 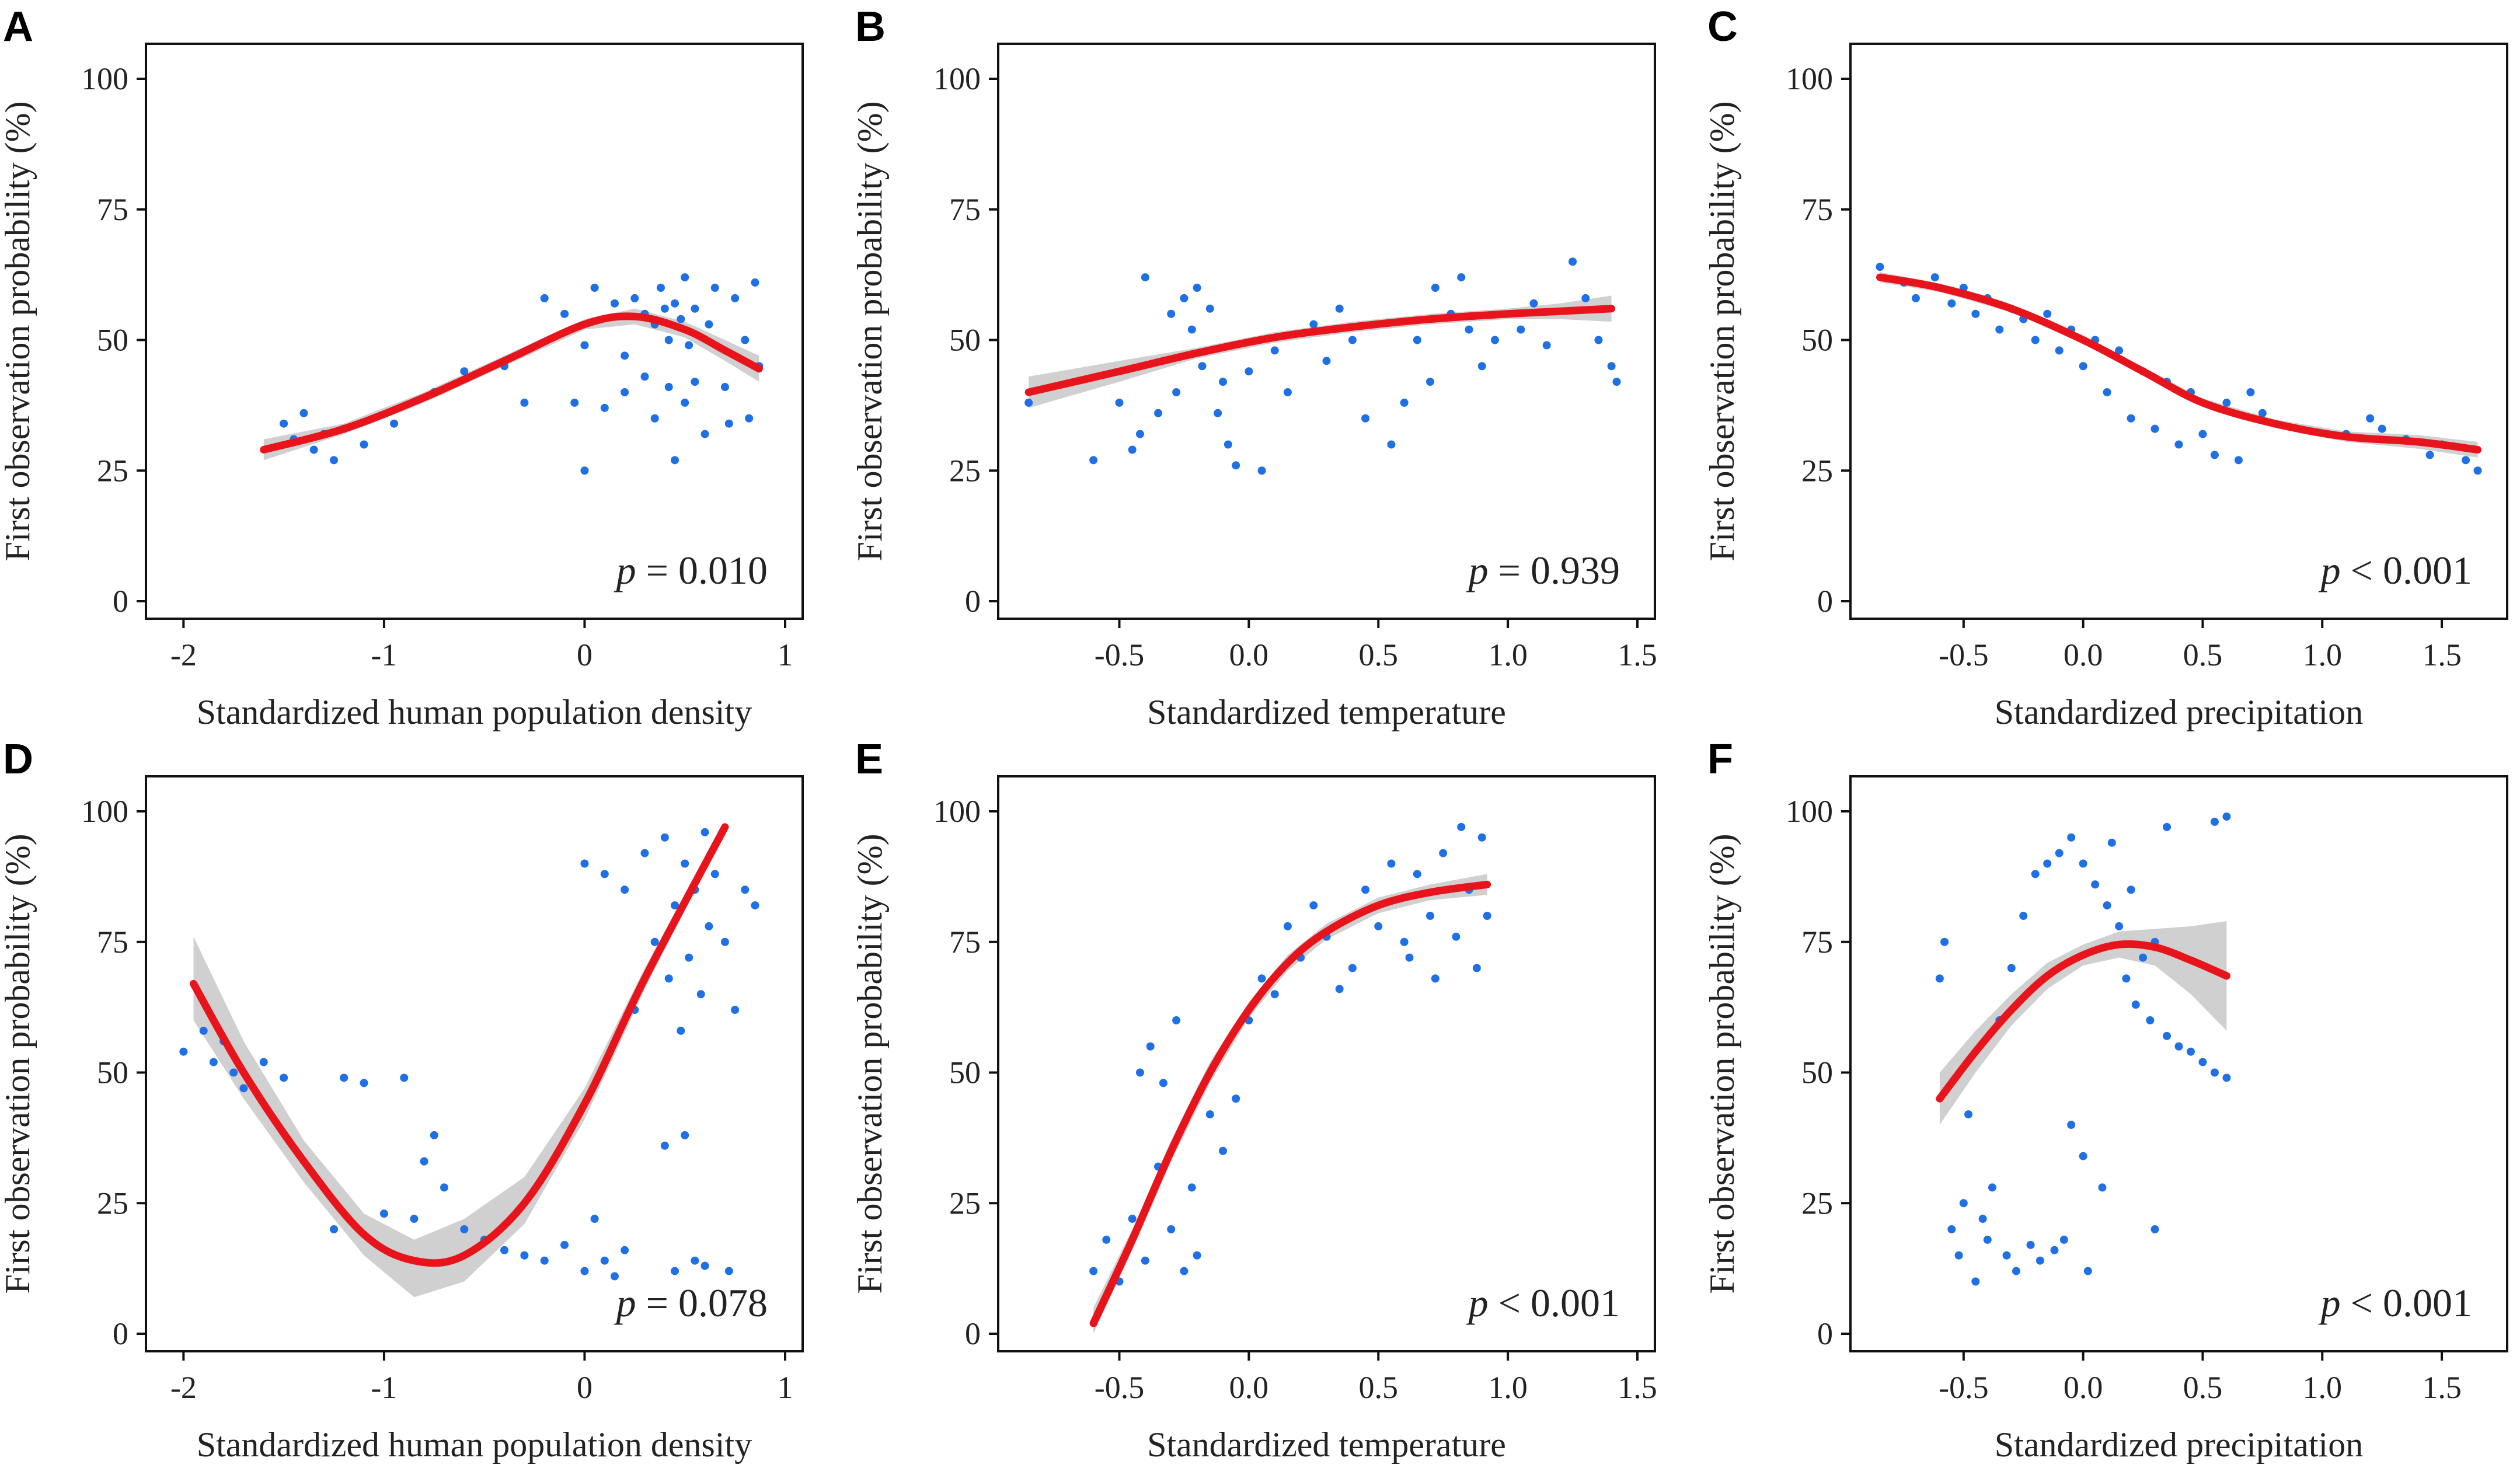 What do you see at coordinates (112, 209) in the screenshot?
I see `y-tick-label: 75` at bounding box center [112, 209].